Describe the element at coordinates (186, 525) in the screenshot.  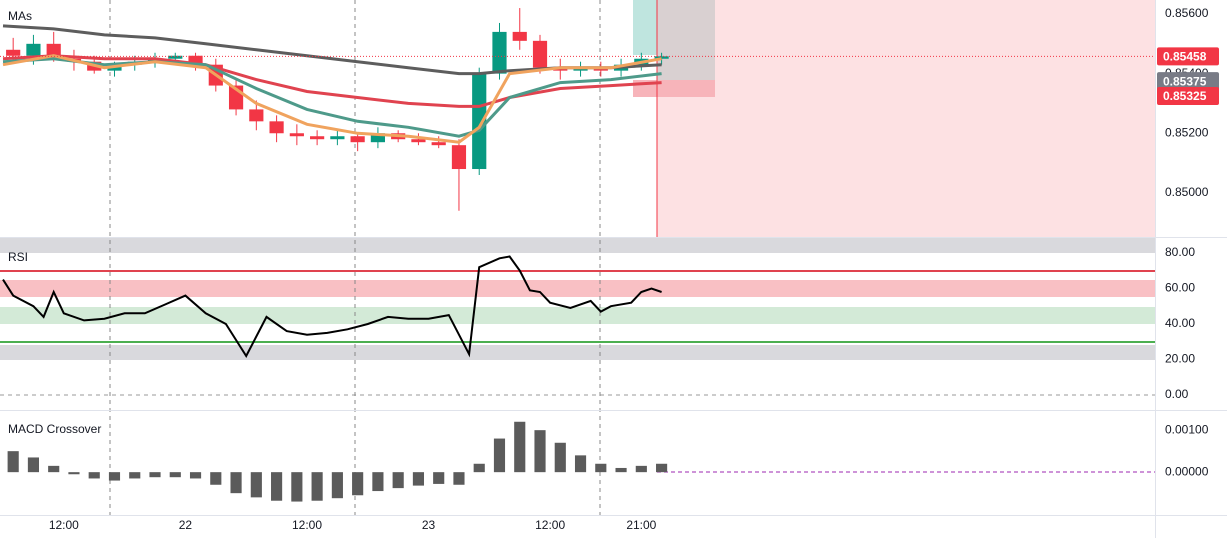
I see `x-tick-label: 22` at that location.